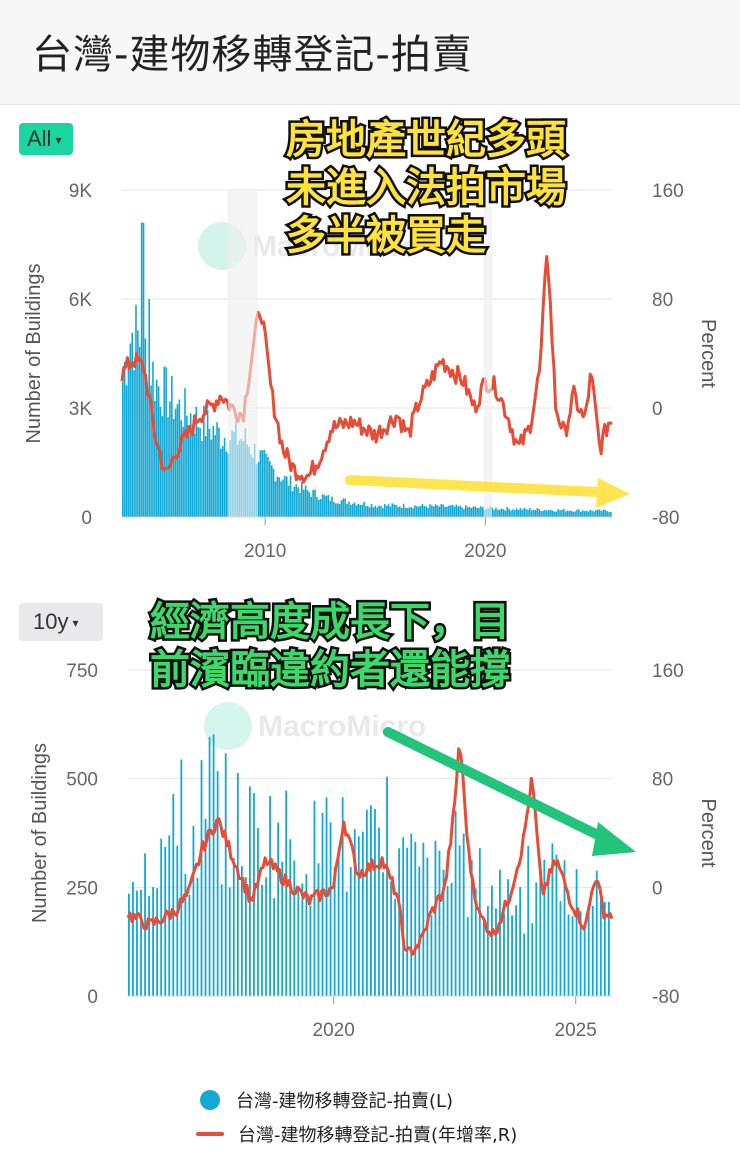 Image resolution: width=740 pixels, height=1162 pixels. Describe the element at coordinates (58, 140) in the screenshot. I see `caret-down-icon: ▾` at that location.